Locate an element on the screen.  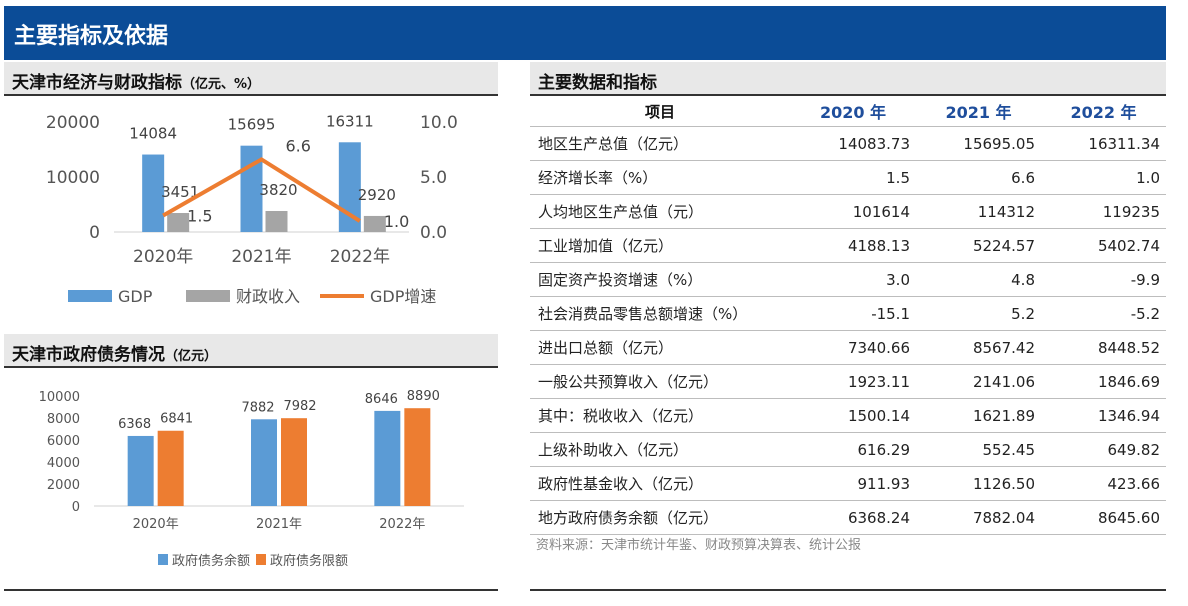
table-row: 地区生产总值（亿元） 14083.73 15695.05 16311.34 is located at coordinates (848, 143).